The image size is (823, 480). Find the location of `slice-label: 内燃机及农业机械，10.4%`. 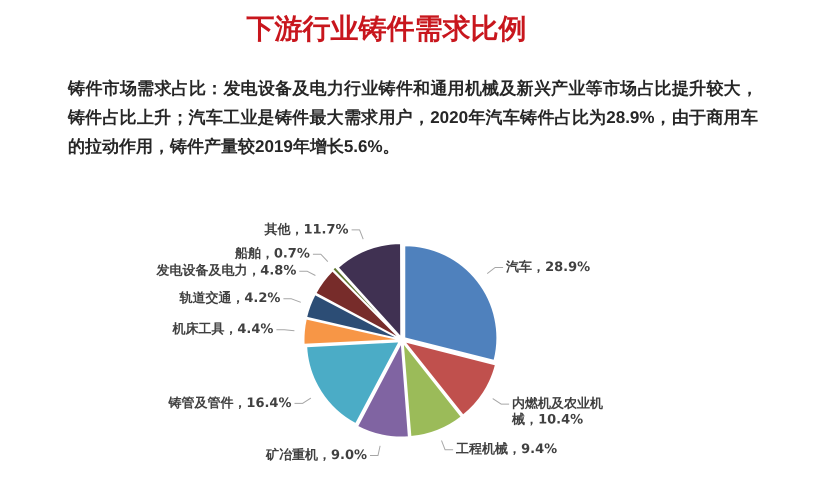

slice-label: 内燃机及农业机械，10.4% is located at coordinates (557, 412).